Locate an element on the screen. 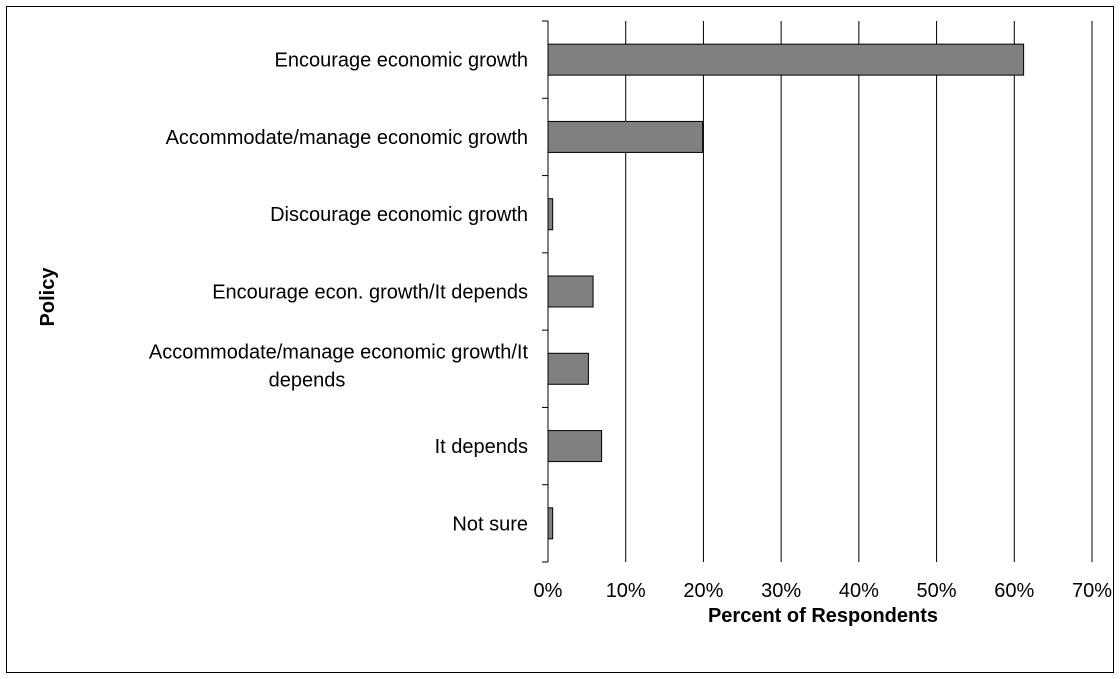 The height and width of the screenshot is (679, 1120). x-axis-title: Percent of Respondents is located at coordinates (823, 616).